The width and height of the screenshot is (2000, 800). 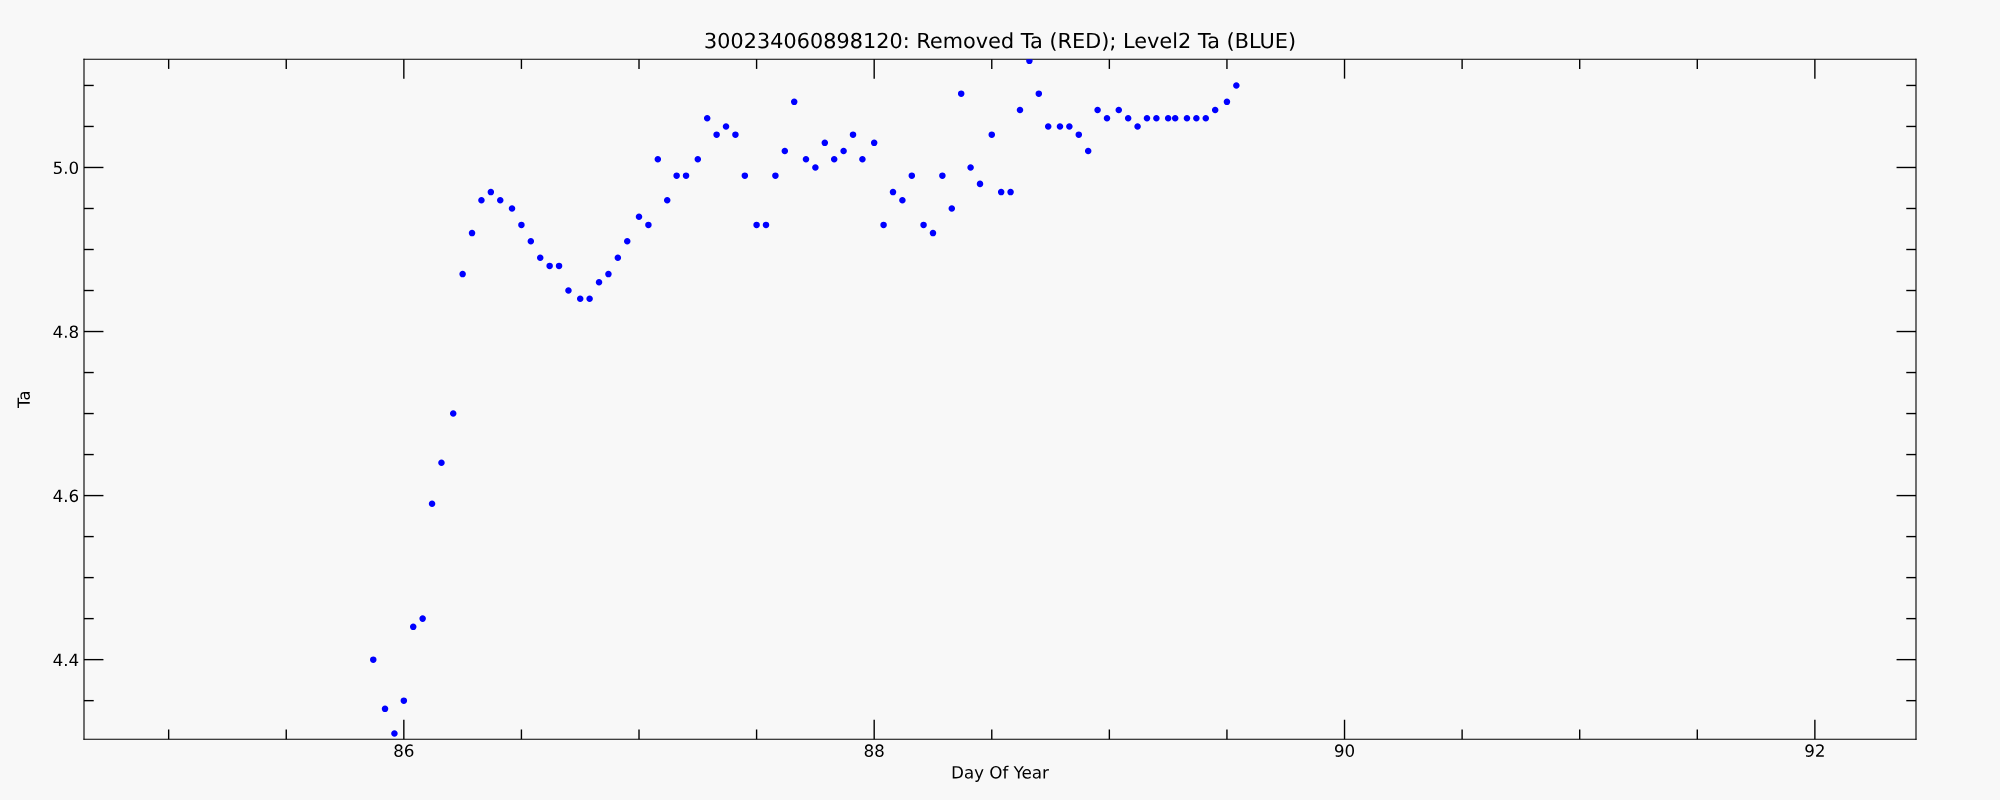 I want to click on chart-title: 300234060898120: Removed Ta (RED); Level2 Ta (BLUE), so click(x=1000, y=41).